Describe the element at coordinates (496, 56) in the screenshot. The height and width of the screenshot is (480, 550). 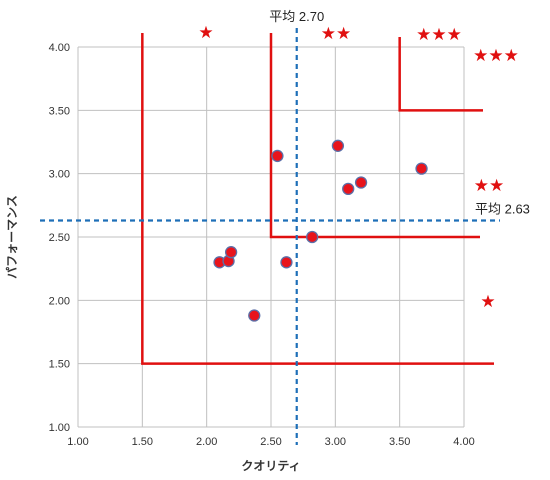
I see `star-label-right-three: ★★★` at that location.